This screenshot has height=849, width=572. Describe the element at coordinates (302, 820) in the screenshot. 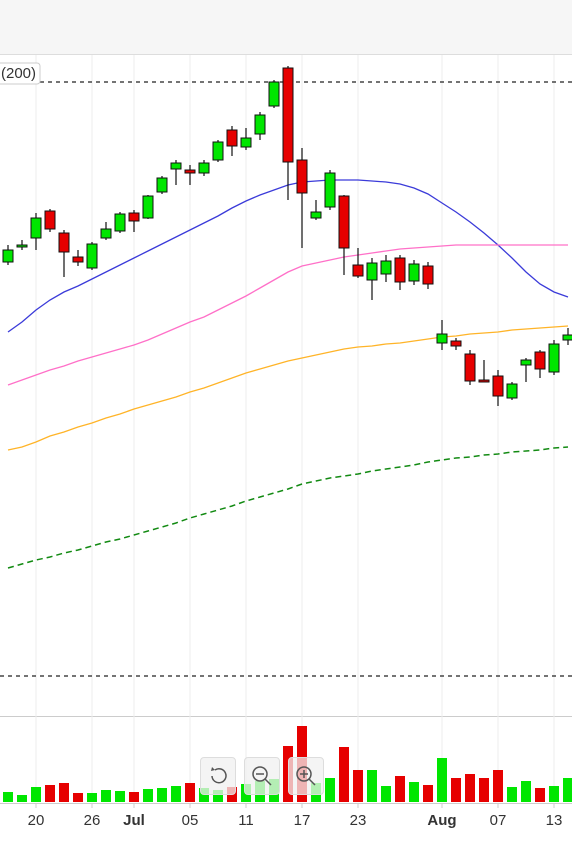

I see `x-tick-label: 17` at that location.